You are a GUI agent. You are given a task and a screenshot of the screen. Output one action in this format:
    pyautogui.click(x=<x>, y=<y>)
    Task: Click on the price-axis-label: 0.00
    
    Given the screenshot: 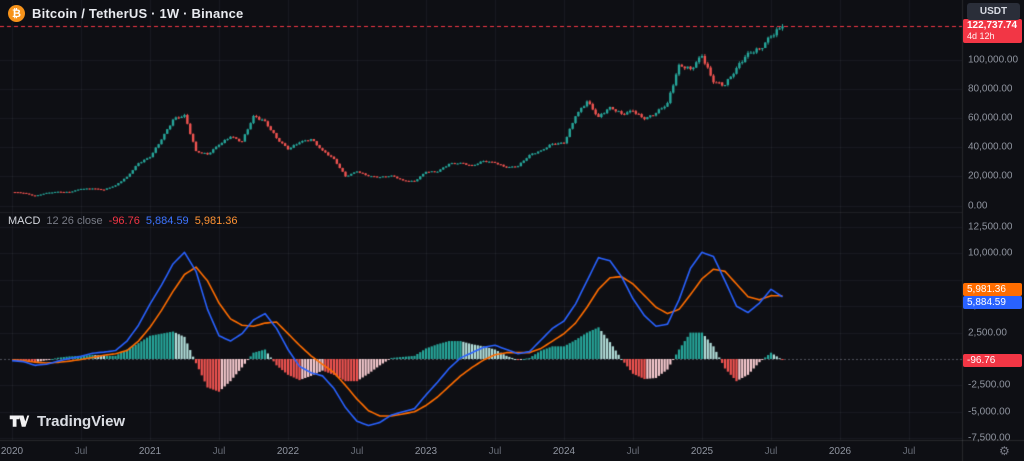 What is the action you would take?
    pyautogui.click(x=978, y=205)
    